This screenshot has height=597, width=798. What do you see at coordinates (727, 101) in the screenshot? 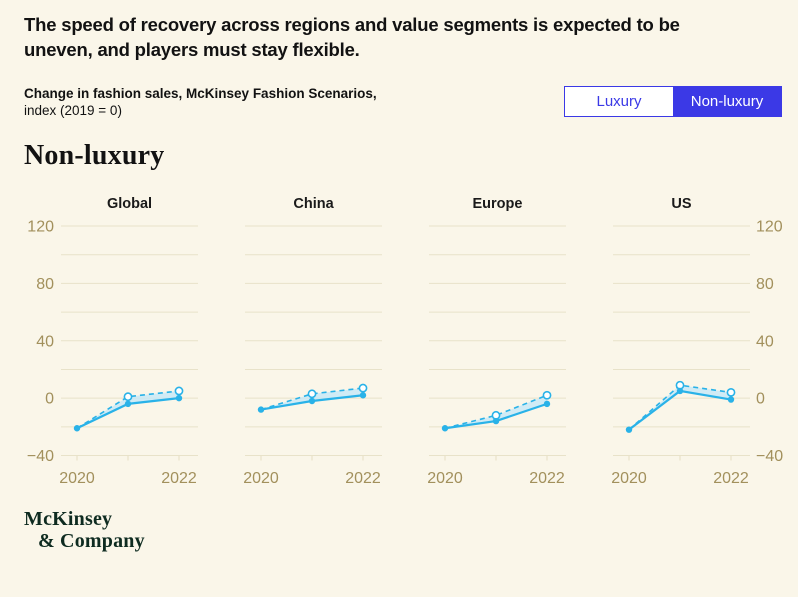
I see `toggle-non-luxury-button: Non-luxury` at bounding box center [727, 101].